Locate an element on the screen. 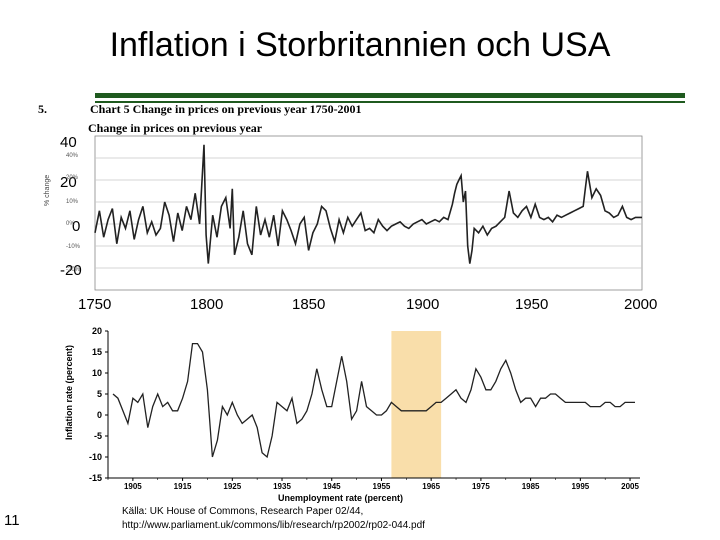 The image size is (720, 540). chart2-y-tick-label: 15 is located at coordinates (97, 352).